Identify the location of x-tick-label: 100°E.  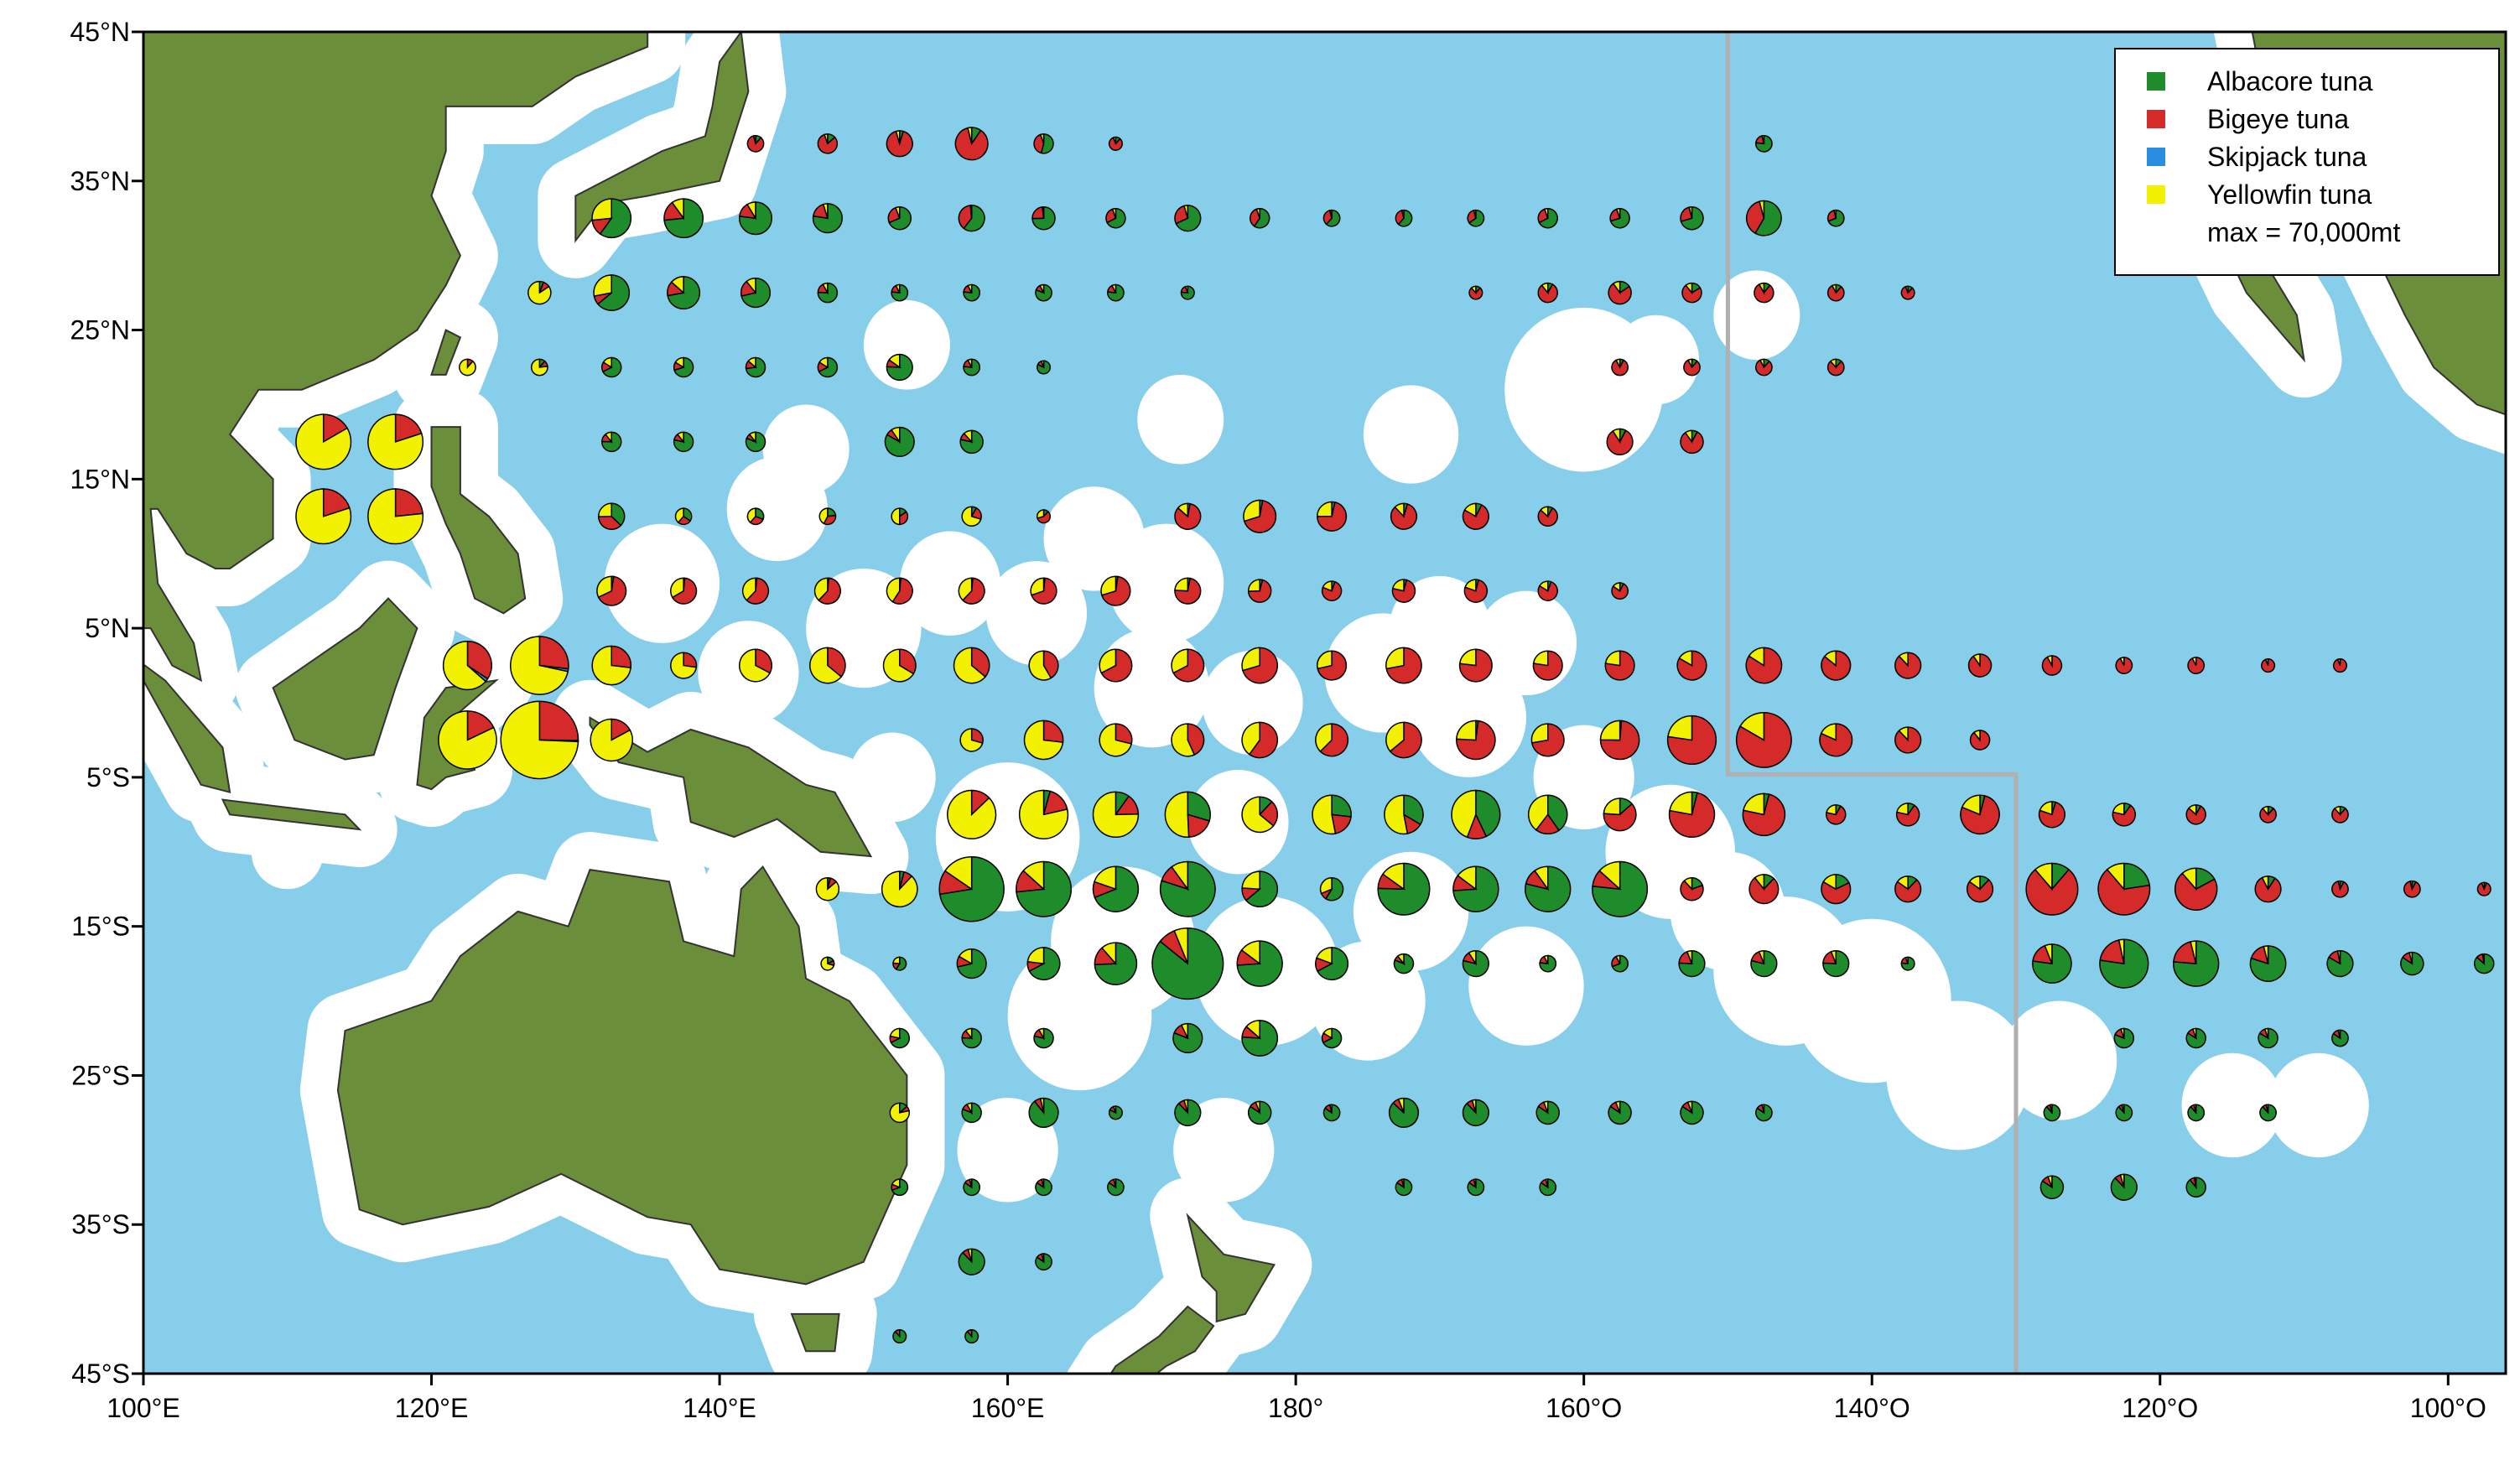
(143, 1408).